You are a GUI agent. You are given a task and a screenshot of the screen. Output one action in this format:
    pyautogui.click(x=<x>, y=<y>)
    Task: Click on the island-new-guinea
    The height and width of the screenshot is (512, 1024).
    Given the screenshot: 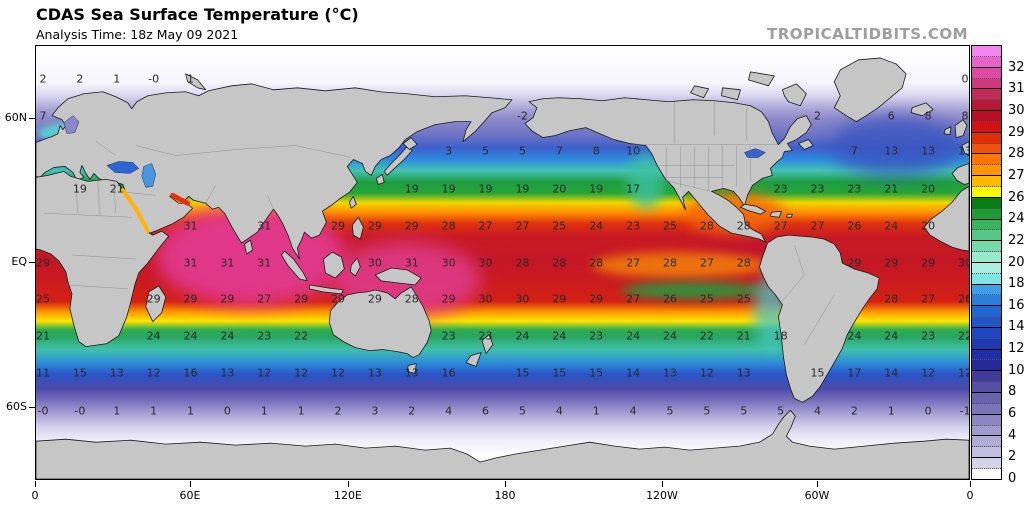 What is the action you would take?
    pyautogui.click(x=398, y=276)
    